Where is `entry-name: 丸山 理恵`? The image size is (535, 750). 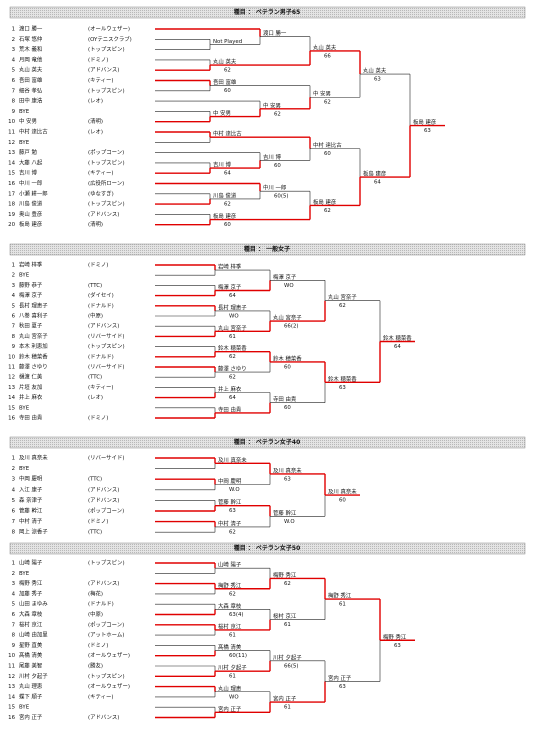 entry-name: 丸山 理恵 is located at coordinates (31, 686).